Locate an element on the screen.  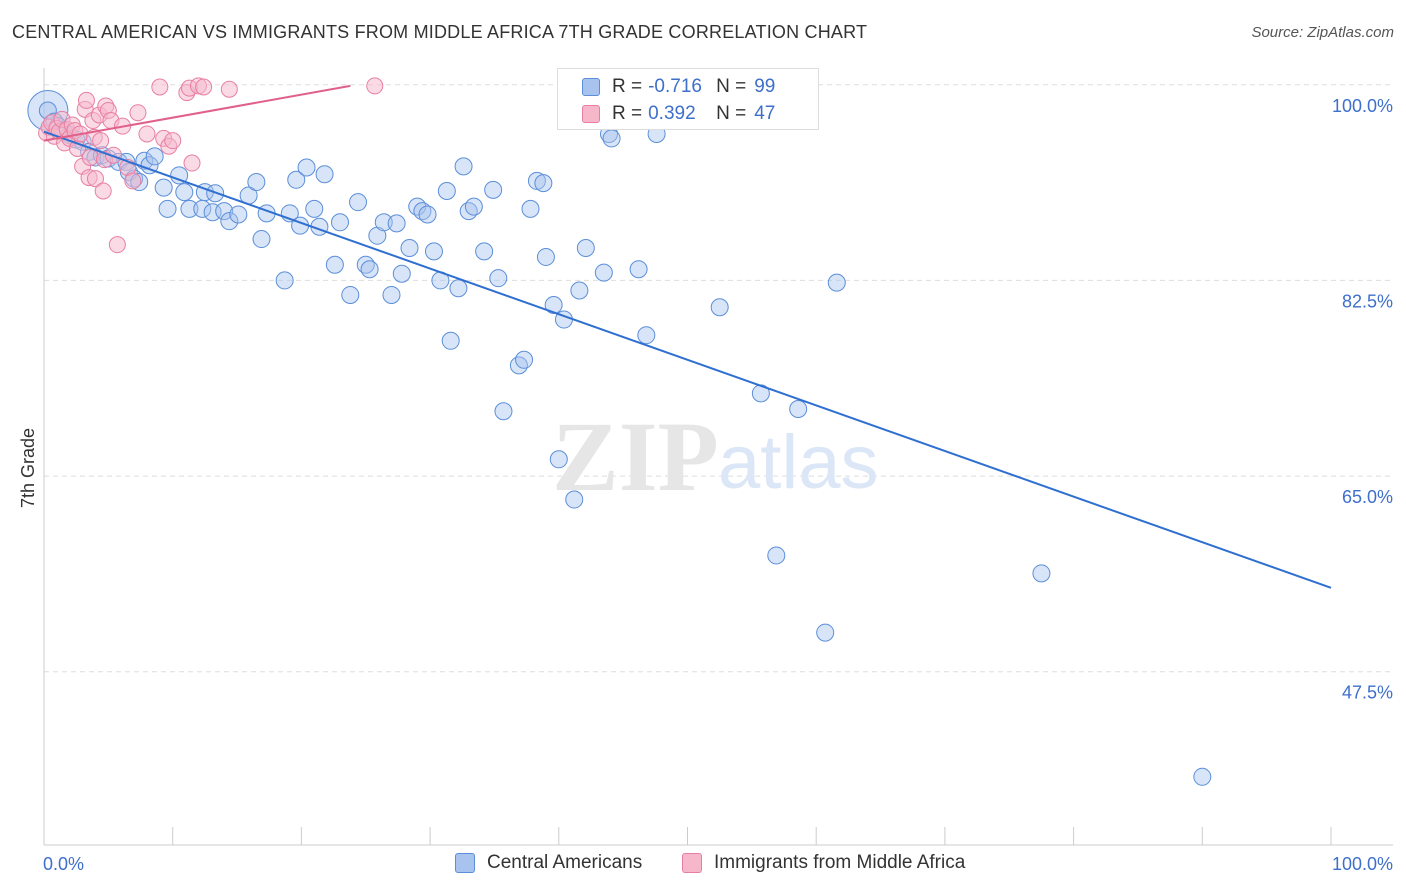
legend-label: Immigrants from Middle Africa is located at coordinates (840, 862).